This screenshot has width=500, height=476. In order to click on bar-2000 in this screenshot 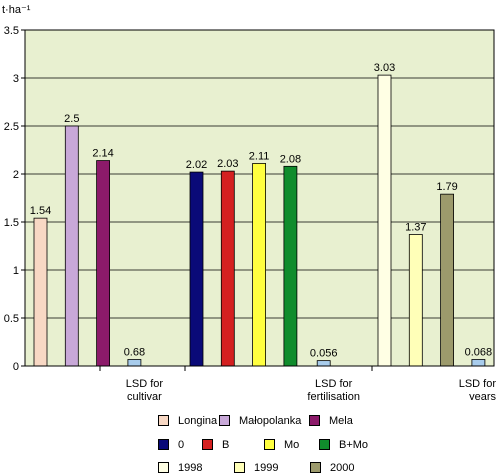, I will do `click(447, 280)`.